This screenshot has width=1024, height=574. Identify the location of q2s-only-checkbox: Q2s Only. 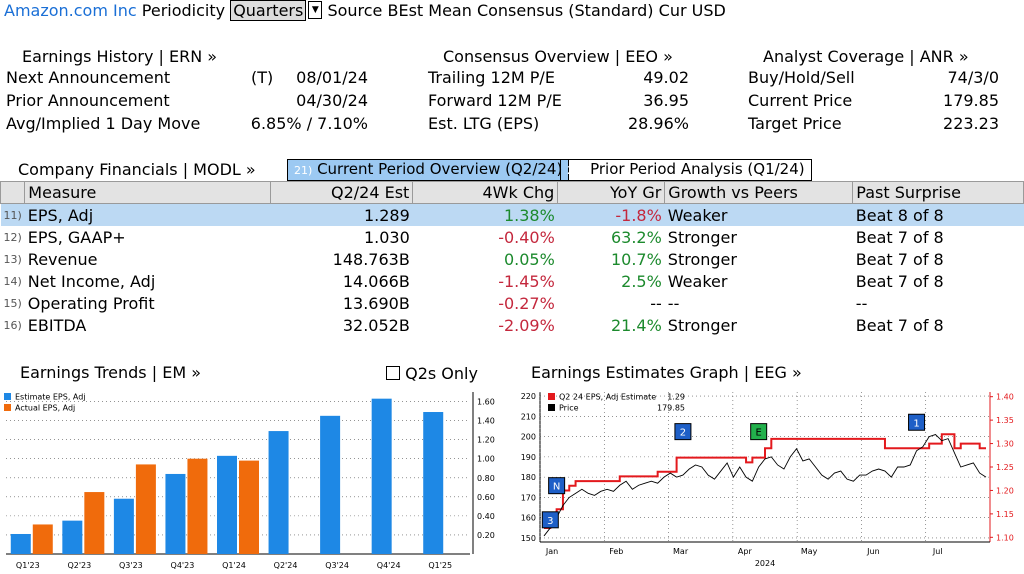
(432, 374).